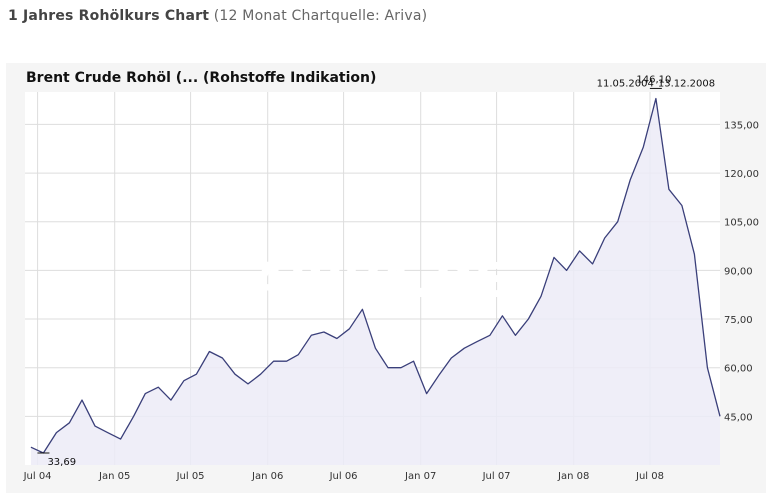  I want to click on low-value-label: 33,69, so click(61, 462).